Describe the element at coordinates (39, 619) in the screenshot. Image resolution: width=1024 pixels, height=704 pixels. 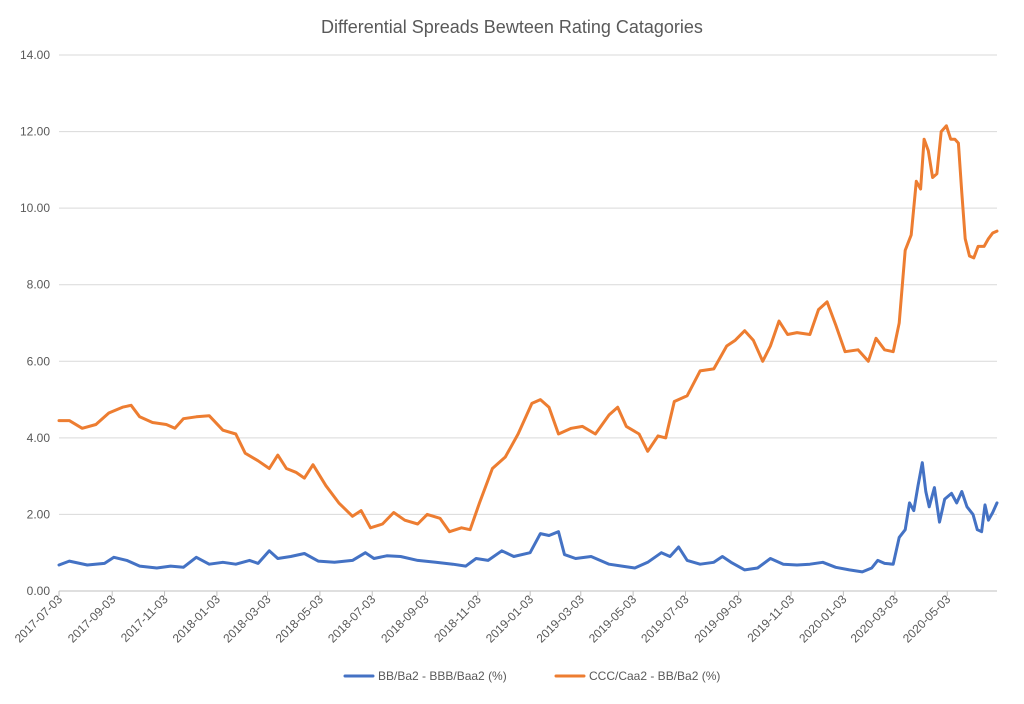
I see `x-tick-label: 2017-07-03` at that location.